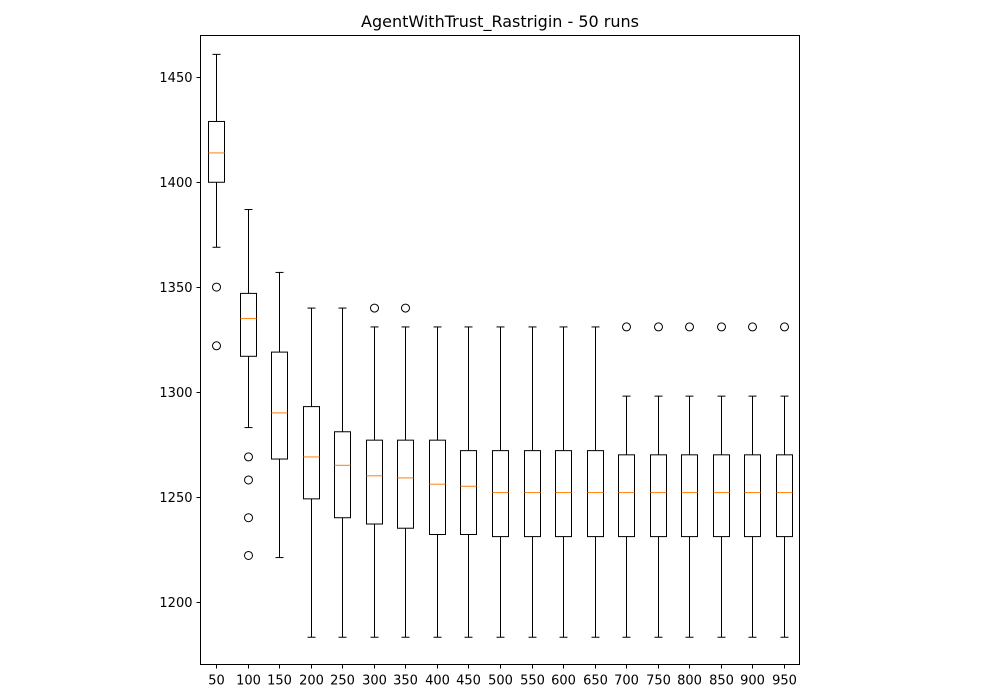 The height and width of the screenshot is (700, 1000). Describe the element at coordinates (216, 681) in the screenshot. I see `x-tick-label: 50` at that location.